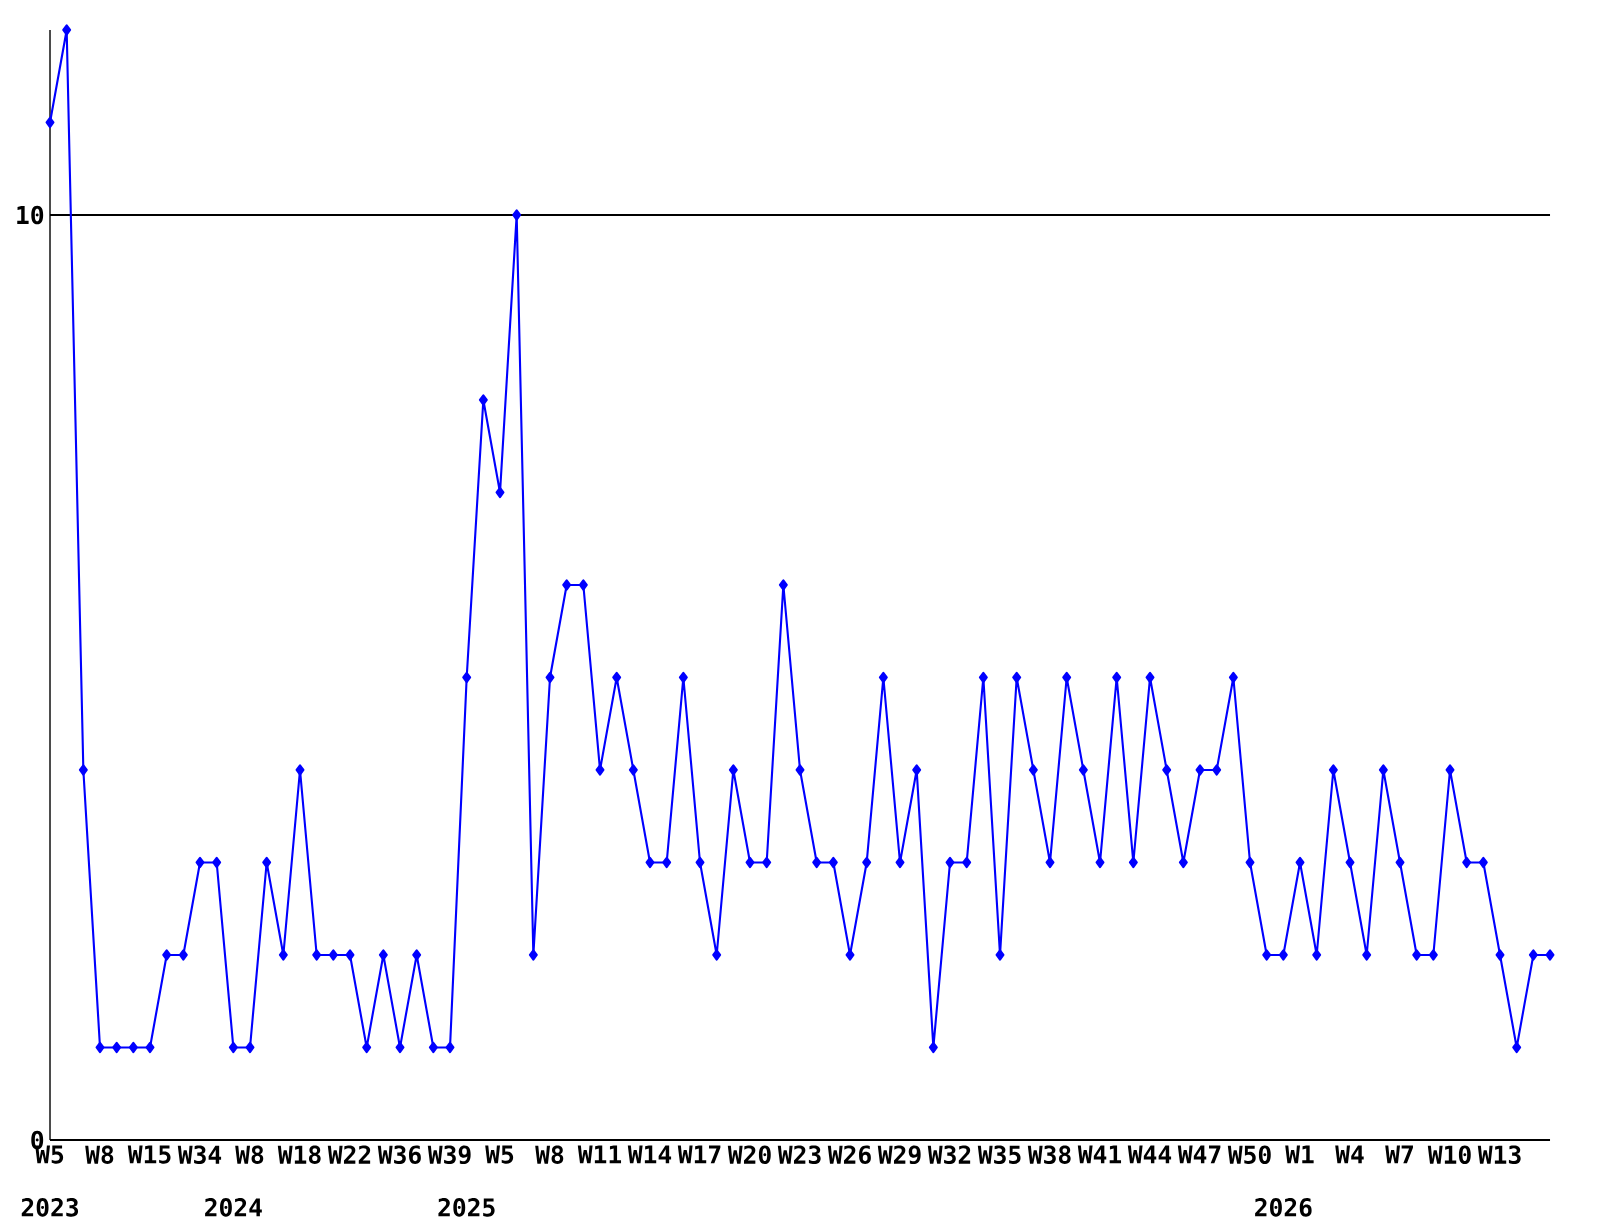  I want to click on x-tick-label: W47, so click(1199, 1154).